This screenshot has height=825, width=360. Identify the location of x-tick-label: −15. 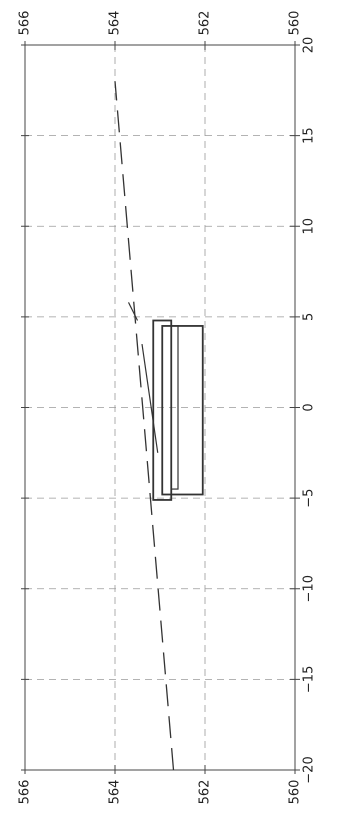
(309, 679).